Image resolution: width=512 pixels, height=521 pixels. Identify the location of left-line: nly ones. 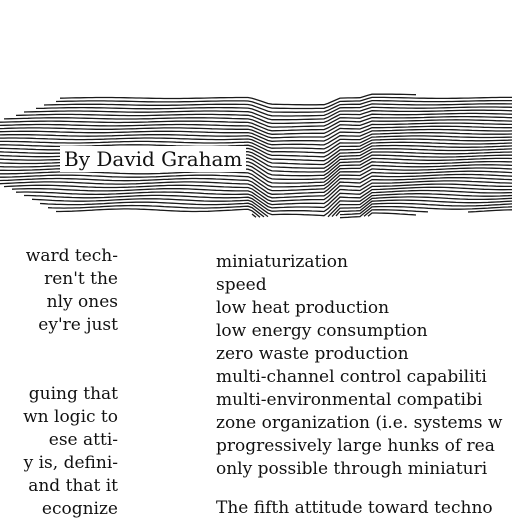
(82, 302).